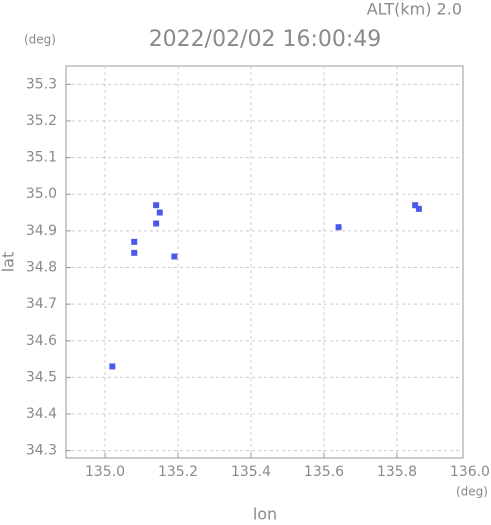  I want to click on x-tick-label: 136.0, so click(470, 472).